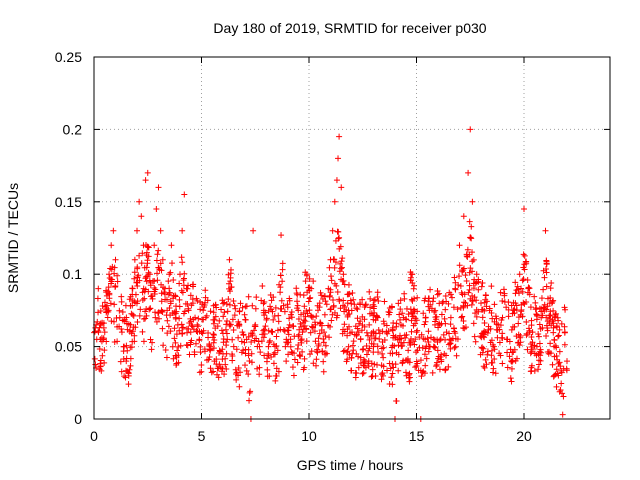 The image size is (640, 480). I want to click on x-tick-label: 15, so click(417, 436).